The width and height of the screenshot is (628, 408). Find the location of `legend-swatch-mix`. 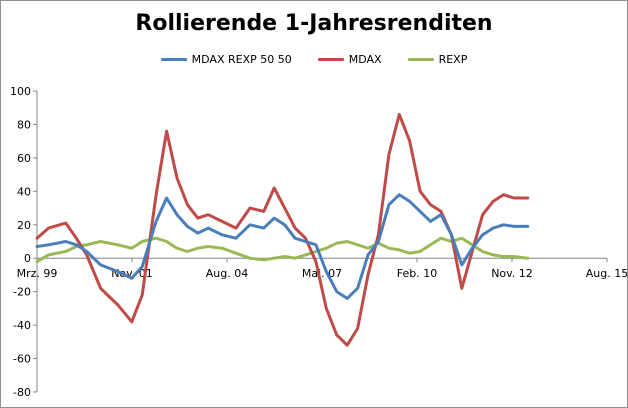

legend-swatch-mix is located at coordinates (173, 59).